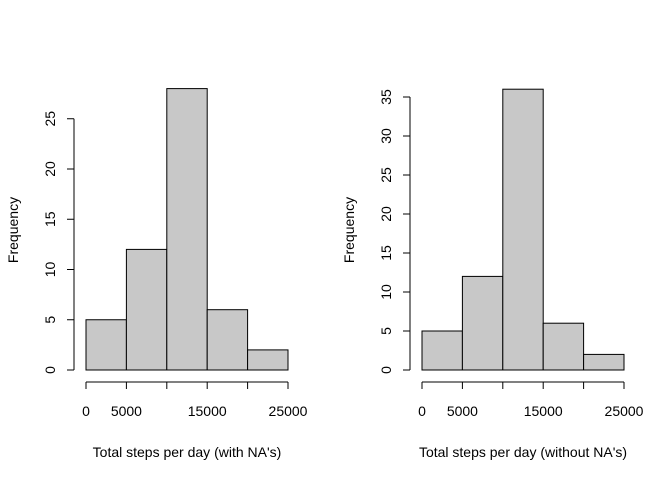 The height and width of the screenshot is (480, 672). What do you see at coordinates (523, 452) in the screenshot?
I see `x-axis-label: Total steps per day (without NA's)` at bounding box center [523, 452].